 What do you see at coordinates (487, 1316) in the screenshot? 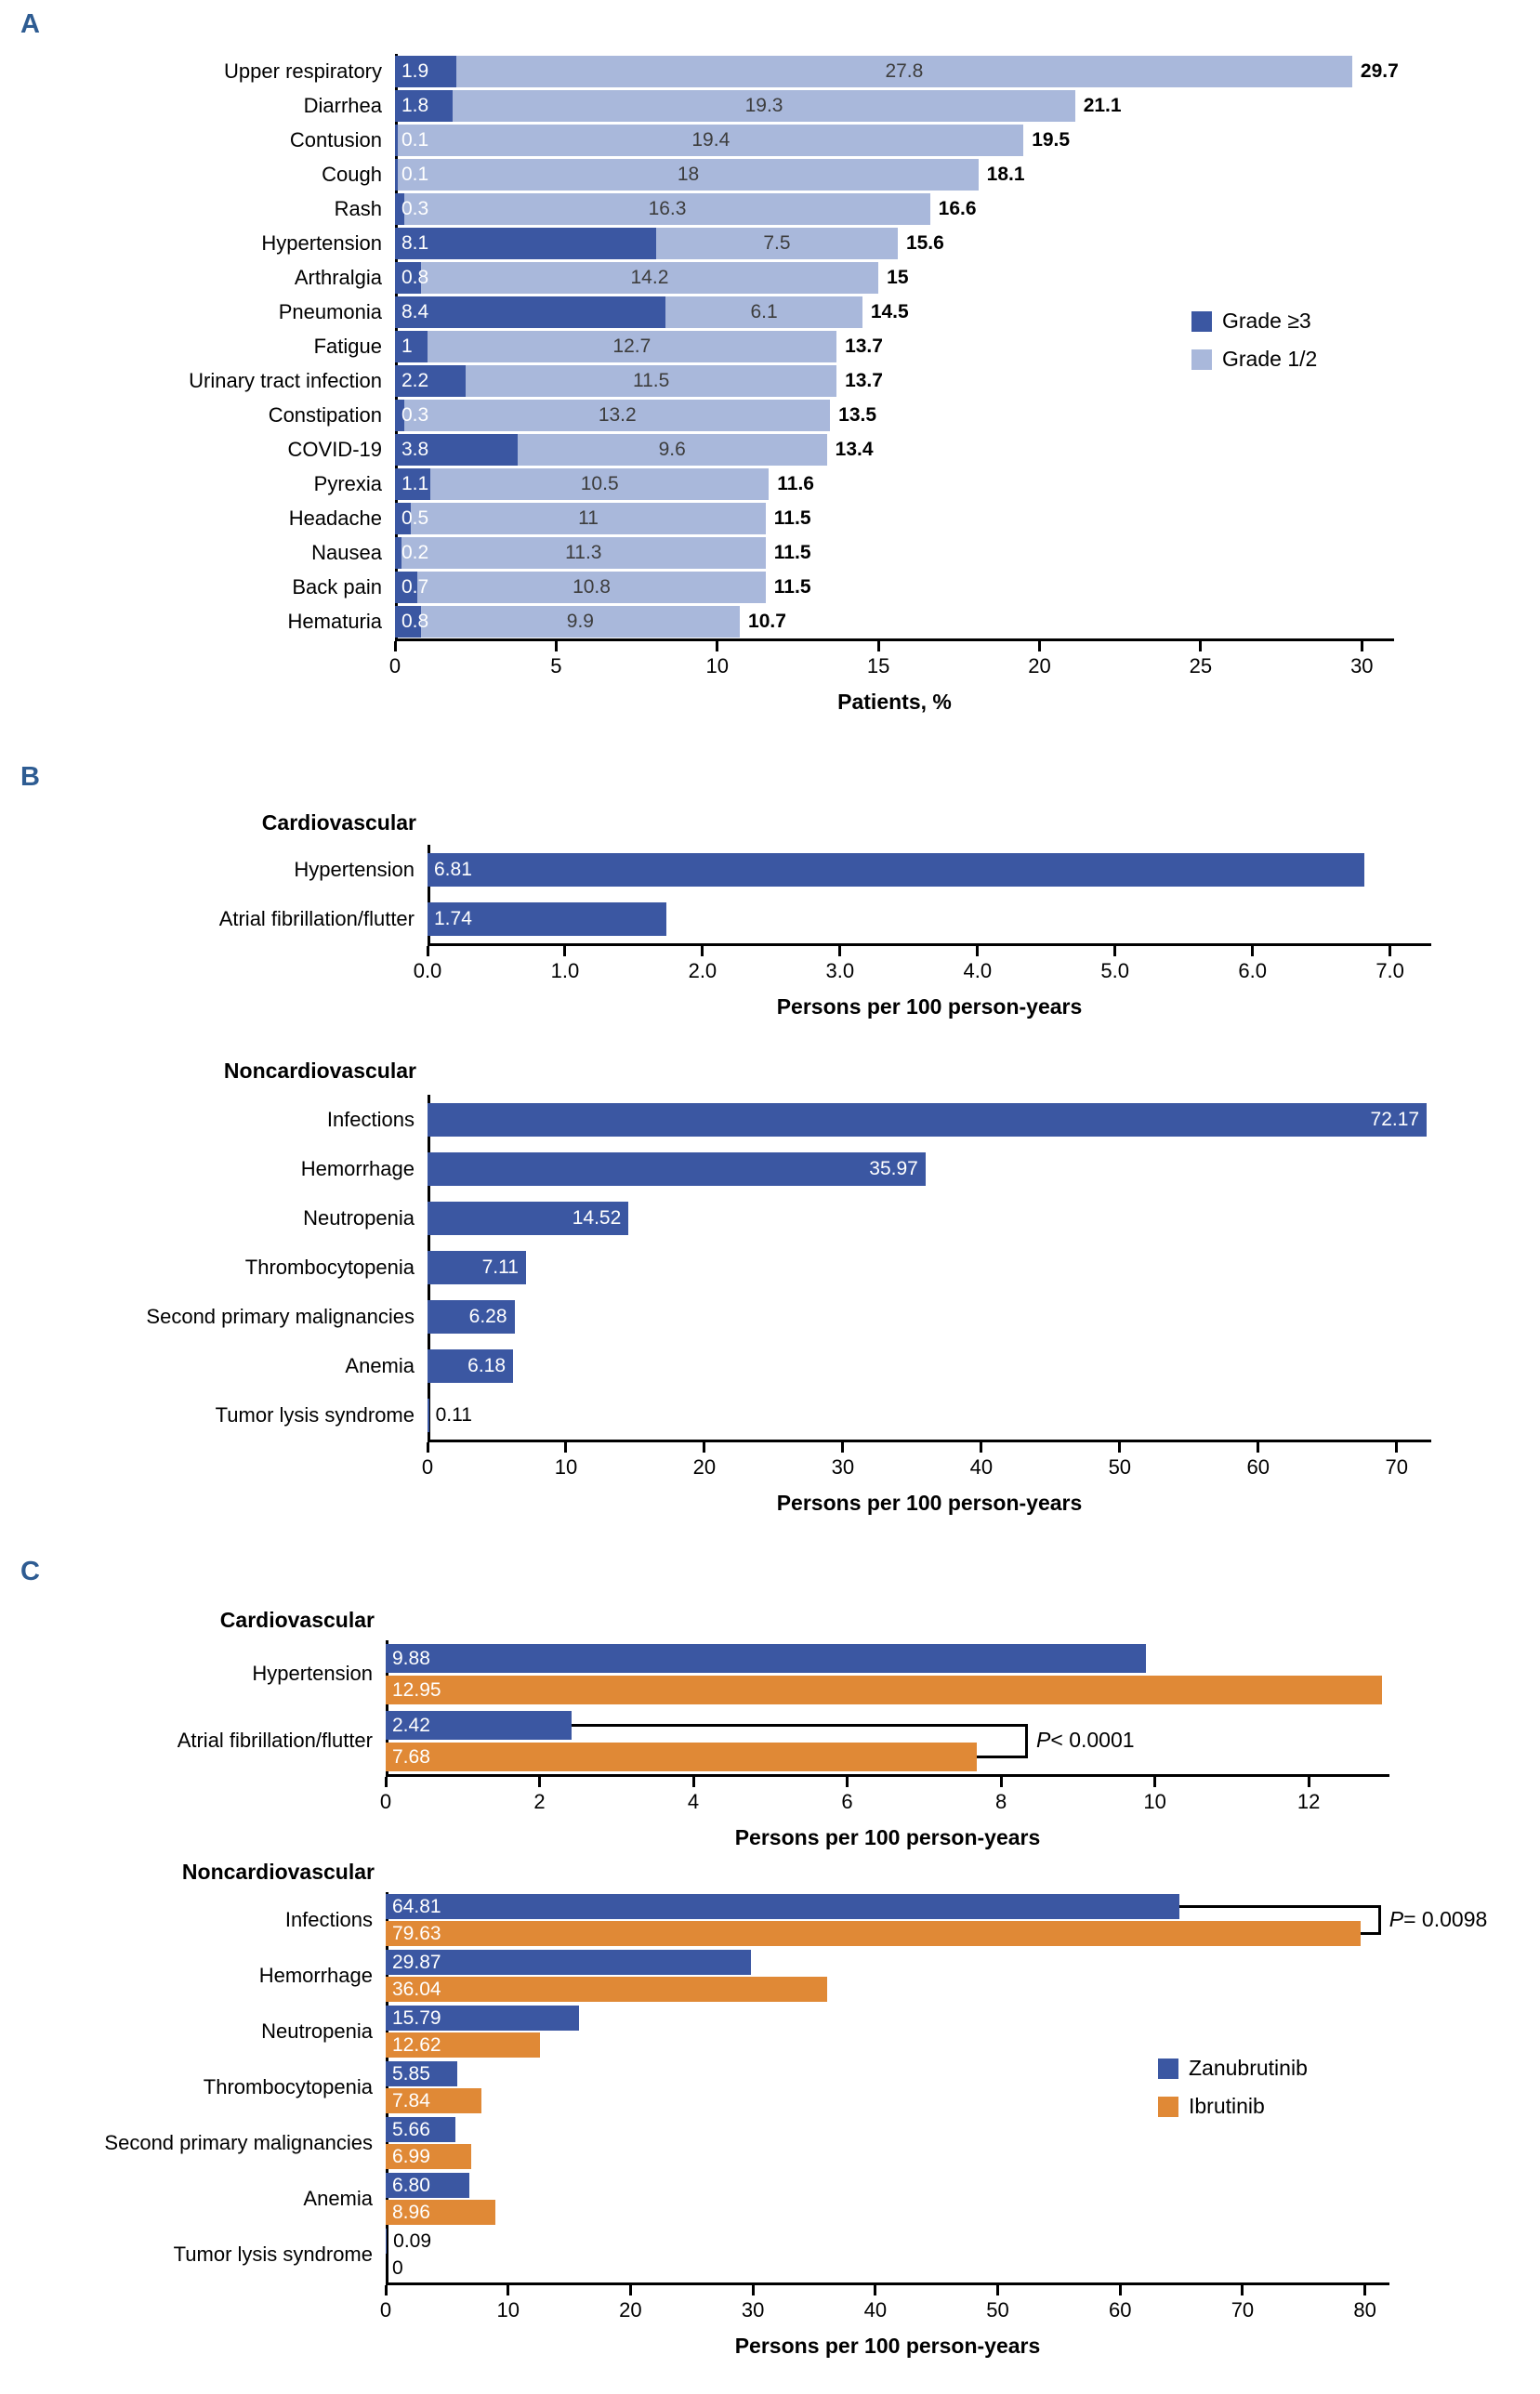
I see `rate-value: 6.28` at bounding box center [487, 1316].